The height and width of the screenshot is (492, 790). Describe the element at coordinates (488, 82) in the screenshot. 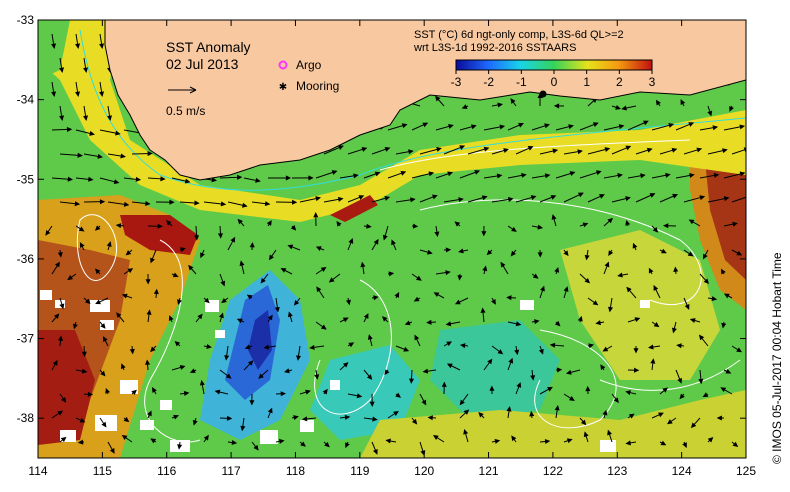

I see `colorbar-tick-label: -2` at that location.